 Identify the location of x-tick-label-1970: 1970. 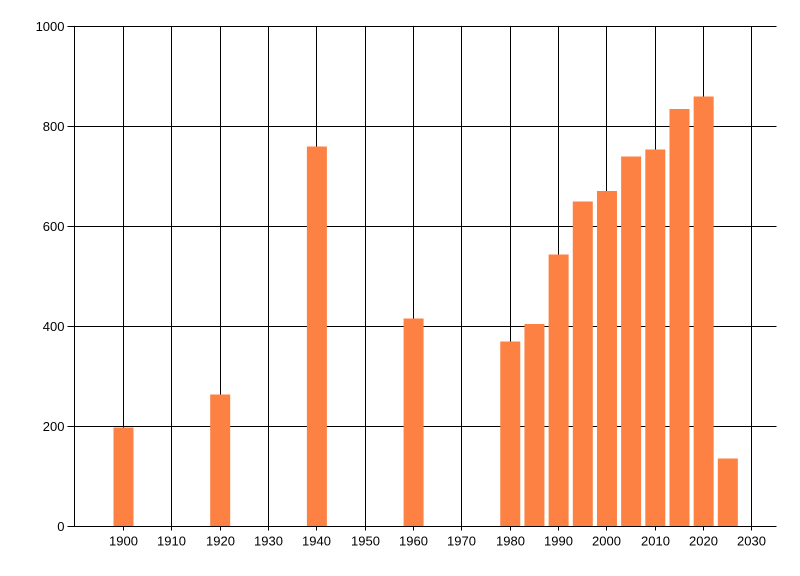
(461, 541).